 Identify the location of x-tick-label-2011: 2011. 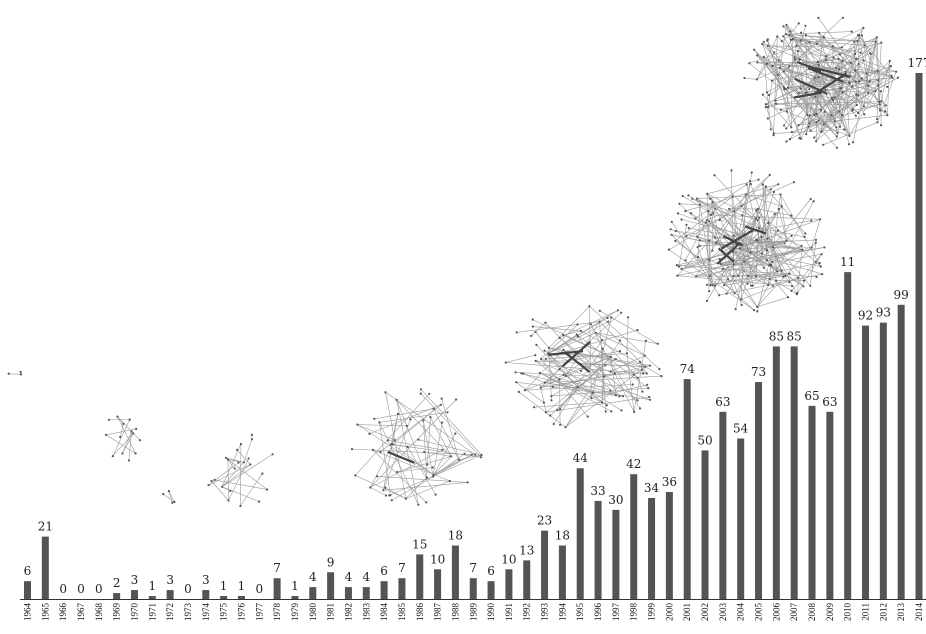
(866, 612).